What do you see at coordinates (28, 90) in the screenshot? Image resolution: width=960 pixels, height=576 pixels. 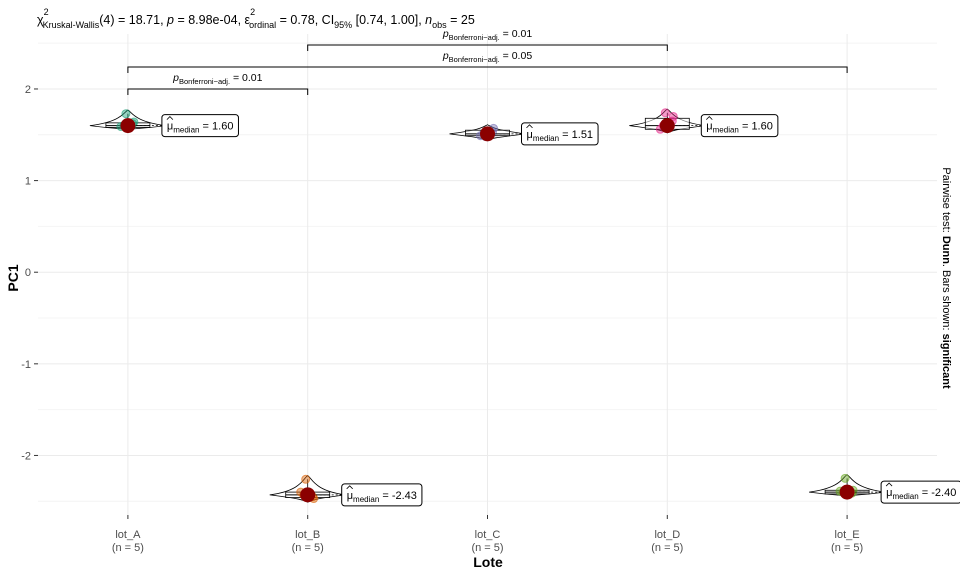 I see `y-tick-label: 2` at bounding box center [28, 90].